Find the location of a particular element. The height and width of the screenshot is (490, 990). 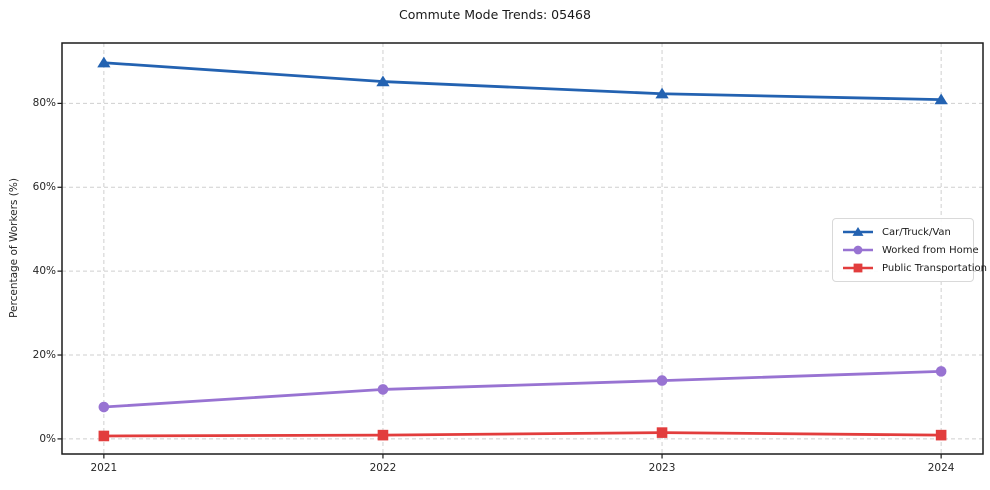

circle-legend-swatch is located at coordinates (858, 250).